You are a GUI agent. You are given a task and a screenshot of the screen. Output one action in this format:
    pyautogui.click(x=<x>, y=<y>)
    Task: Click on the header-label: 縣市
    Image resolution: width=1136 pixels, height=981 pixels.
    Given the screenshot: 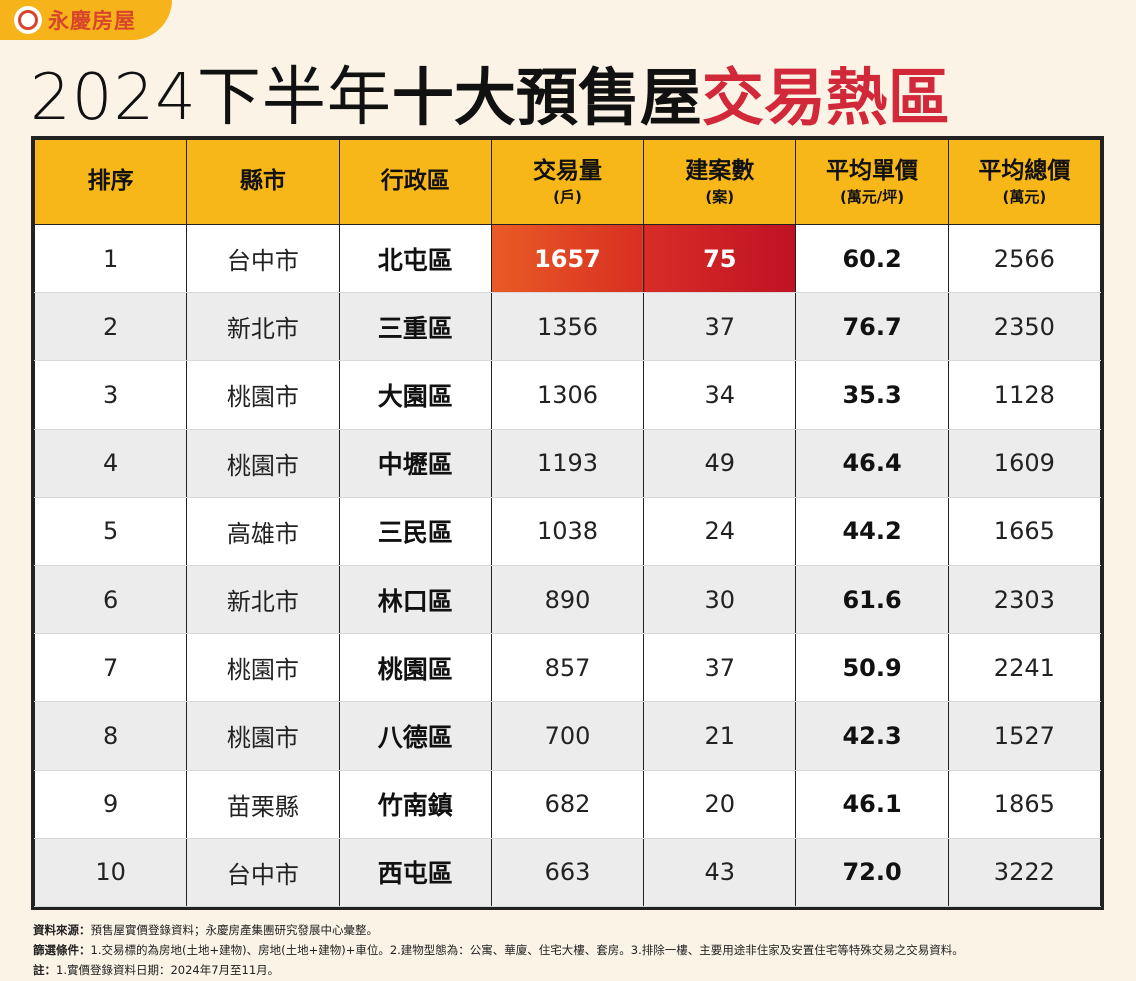 What is the action you would take?
    pyautogui.click(x=262, y=181)
    